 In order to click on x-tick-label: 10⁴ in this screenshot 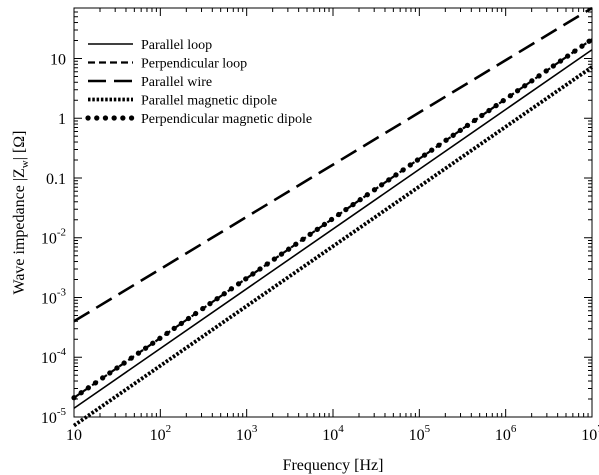, I will do `click(333, 433)`.